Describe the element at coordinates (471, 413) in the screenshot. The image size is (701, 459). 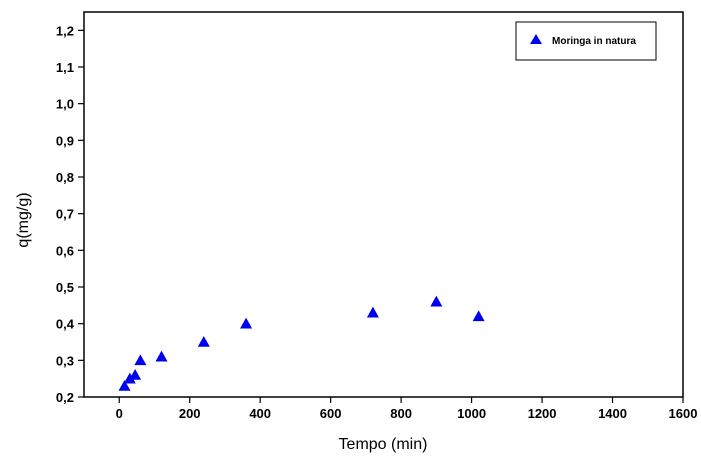
I see `x-tick-label: 1000` at that location.